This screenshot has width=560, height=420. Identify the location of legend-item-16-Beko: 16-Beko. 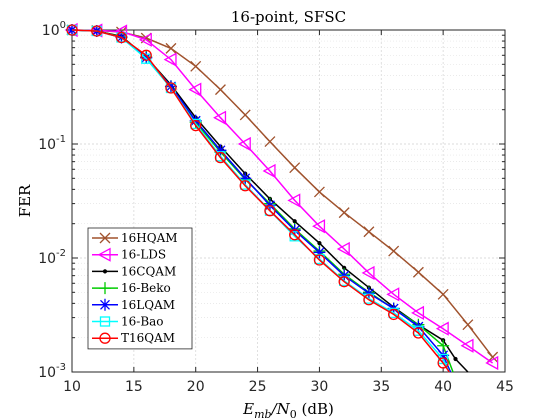
(131, 288).